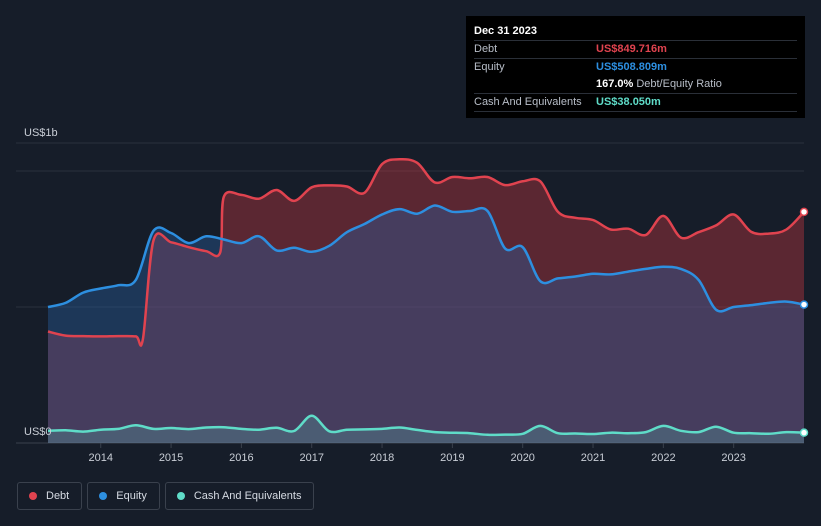  Describe the element at coordinates (58, 496) in the screenshot. I see `legend-debt-label: Debt` at that location.